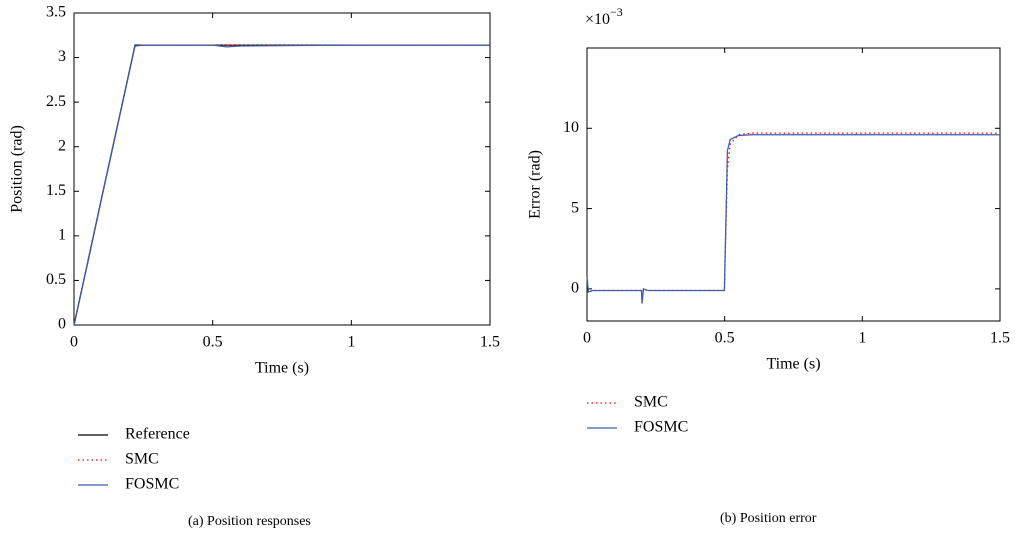 The image size is (1016, 539). Describe the element at coordinates (62, 56) in the screenshot. I see `y-tick-label: 3` at that location.